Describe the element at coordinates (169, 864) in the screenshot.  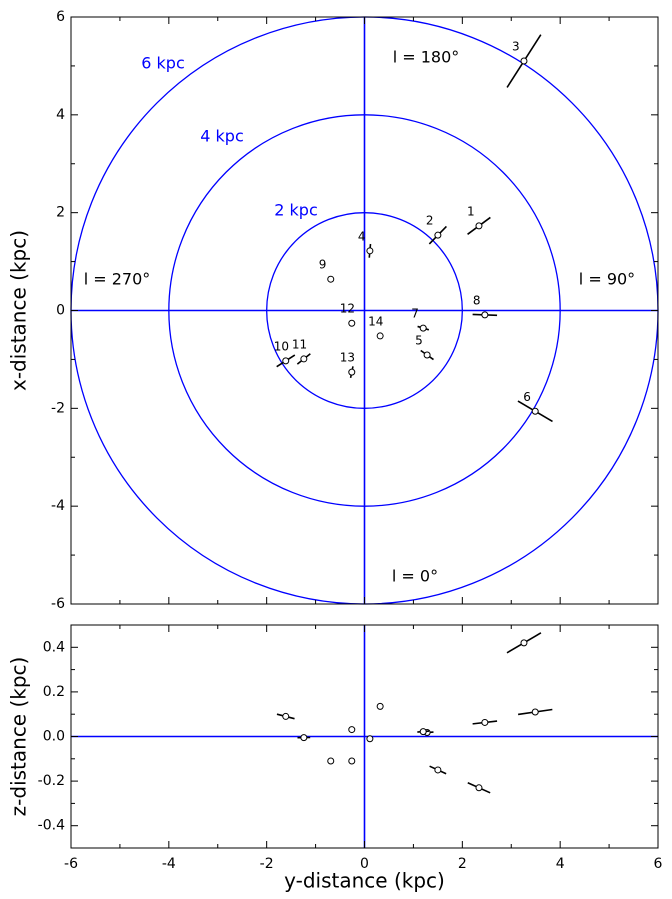
I see `x-tick-label: -4` at that location.